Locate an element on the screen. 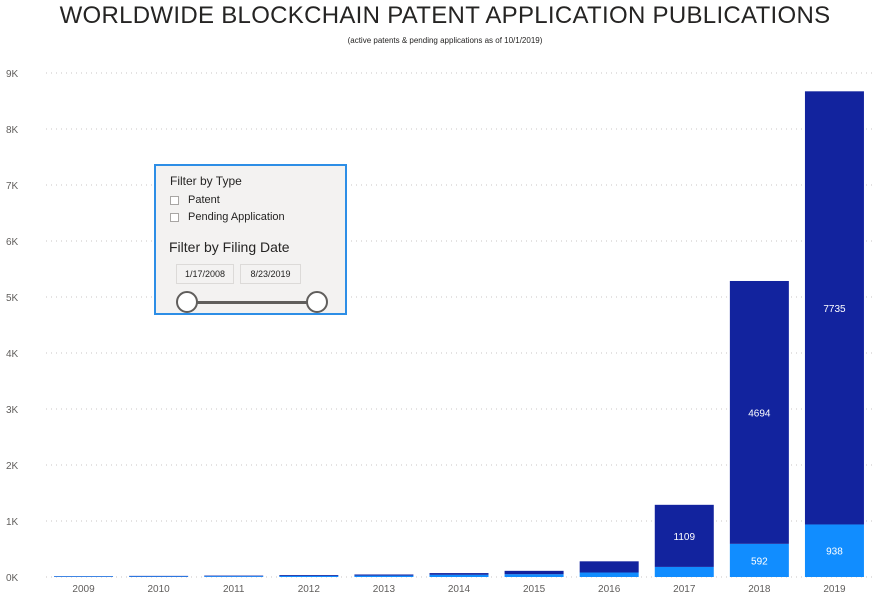 The image size is (880, 601). bar-patent-2011 is located at coordinates (234, 576).